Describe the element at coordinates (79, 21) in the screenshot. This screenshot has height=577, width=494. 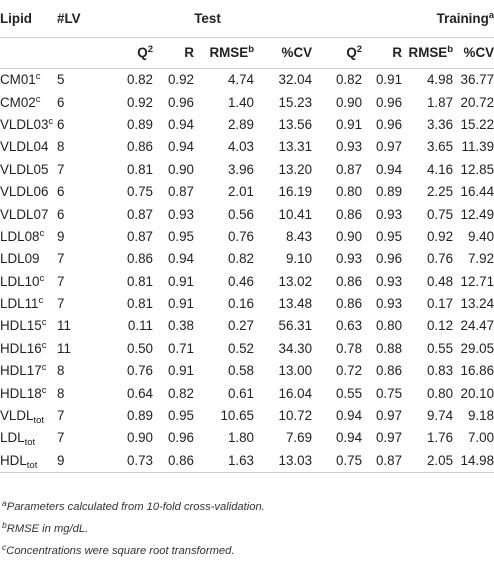
I see `header-lv: #LV` at that location.